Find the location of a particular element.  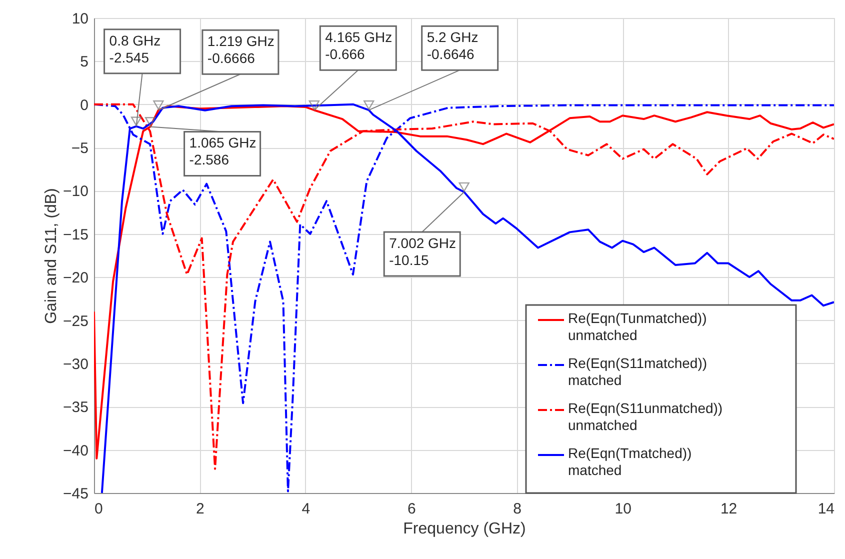

x-tick-label: 2 is located at coordinates (200, 509).